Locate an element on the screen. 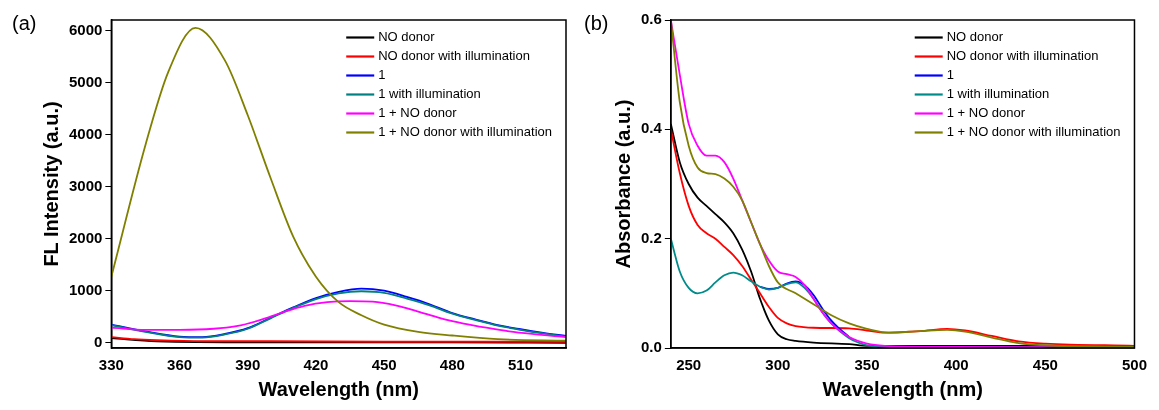 This screenshot has width=1159, height=410. y-tick-label: 1000 is located at coordinates (85, 289).